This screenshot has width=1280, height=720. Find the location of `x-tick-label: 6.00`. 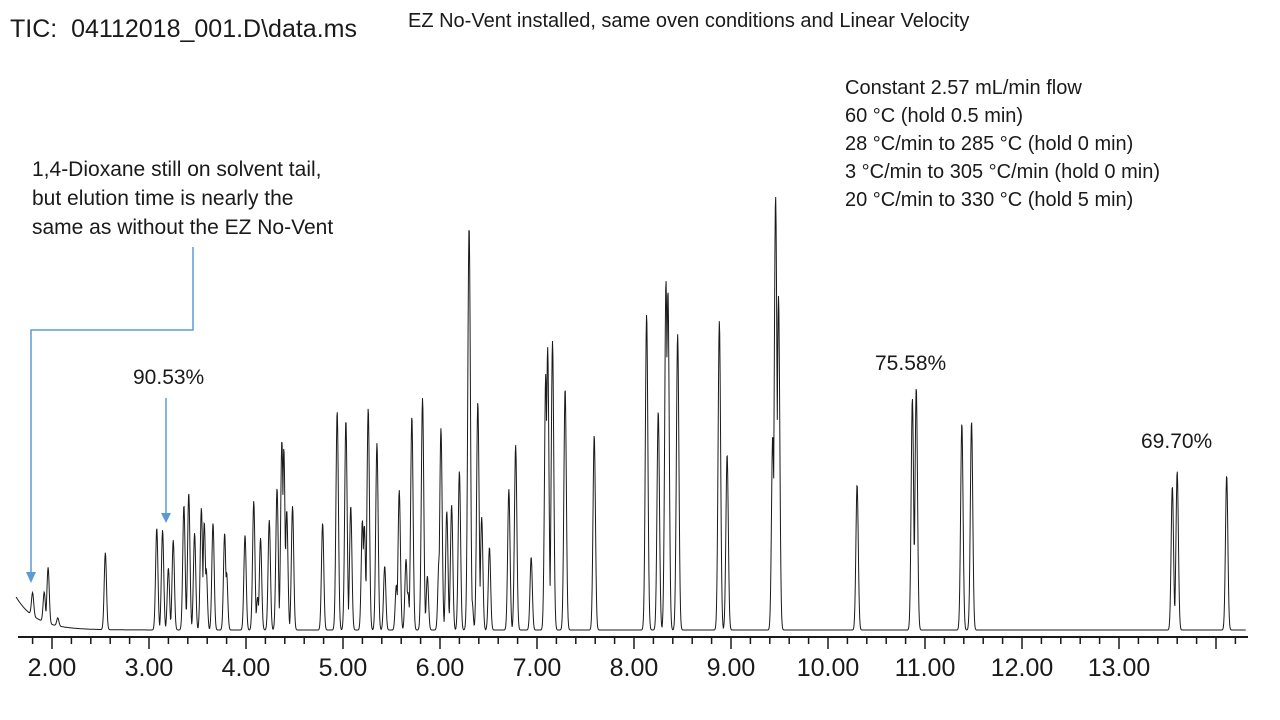

x-tick-label: 6.00 is located at coordinates (440, 668).